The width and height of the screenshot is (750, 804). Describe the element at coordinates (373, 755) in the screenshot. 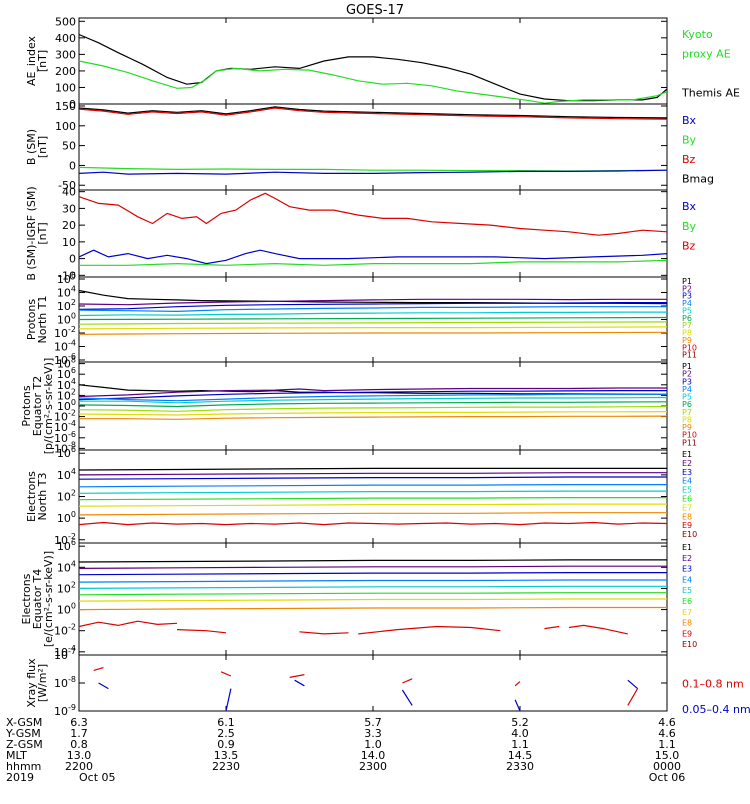

I see `ephemeris-value: 14.0` at that location.